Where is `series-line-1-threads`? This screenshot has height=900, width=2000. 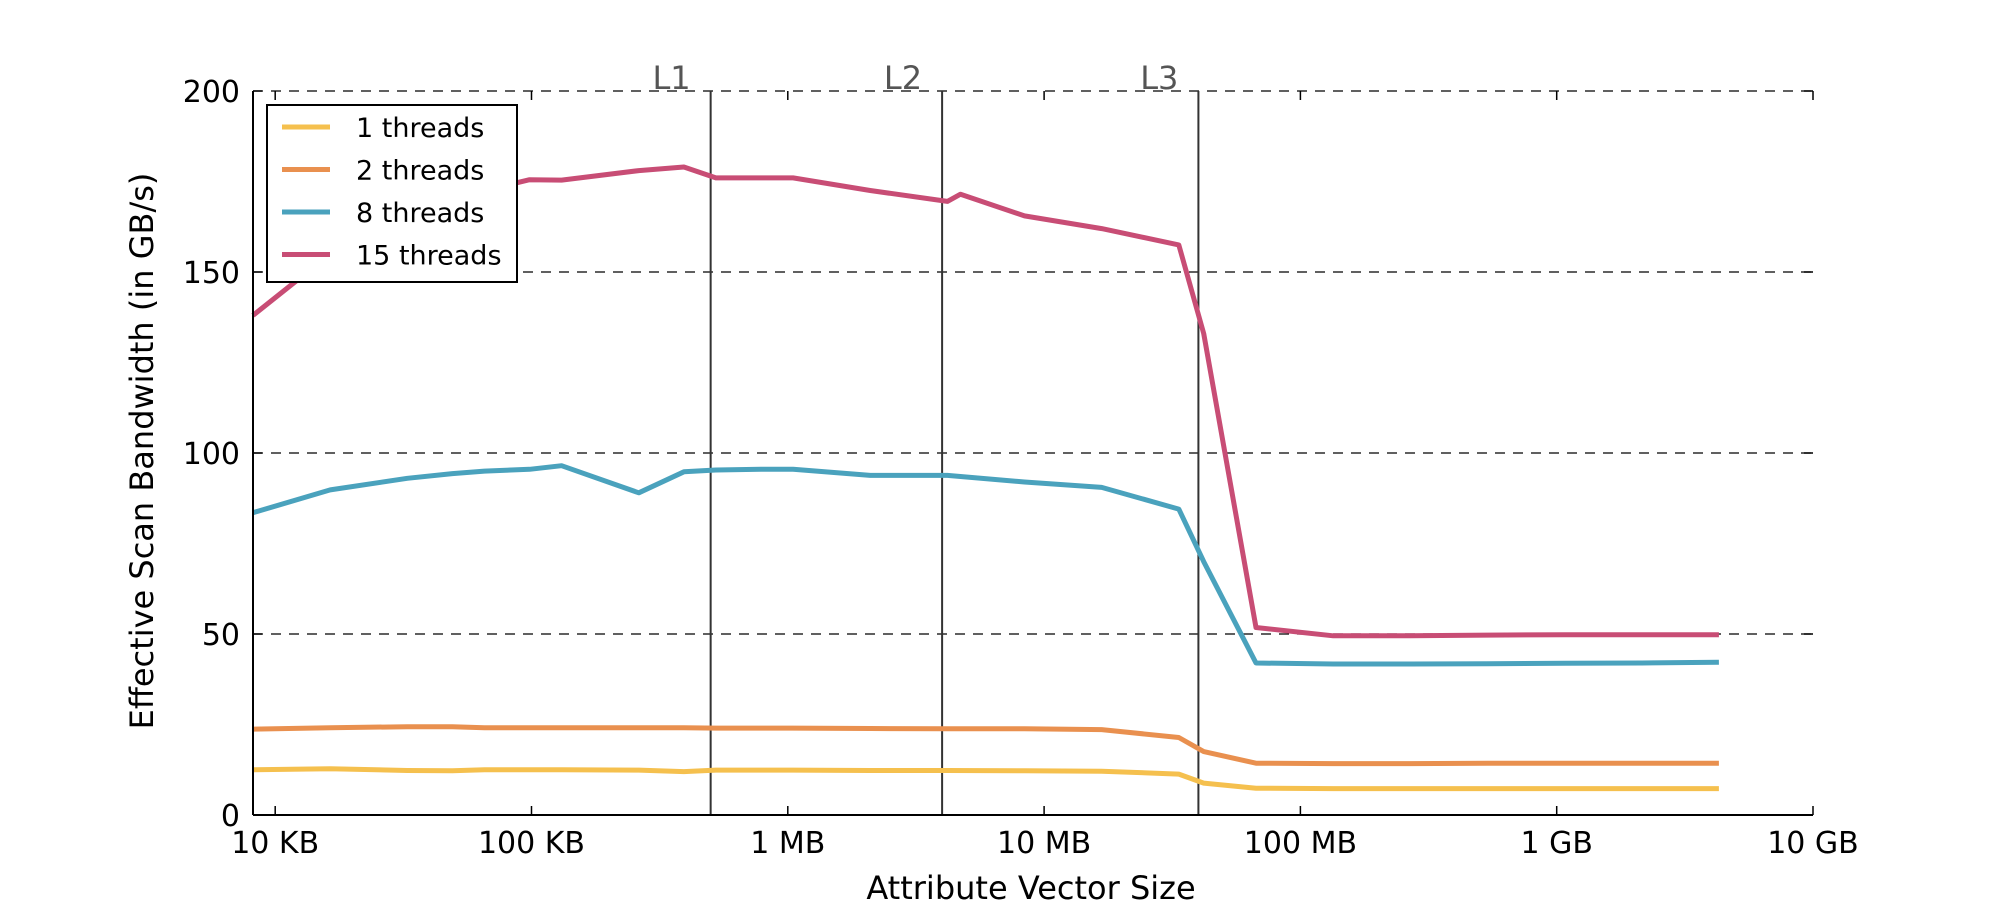 series-line-1-threads is located at coordinates (985, 779).